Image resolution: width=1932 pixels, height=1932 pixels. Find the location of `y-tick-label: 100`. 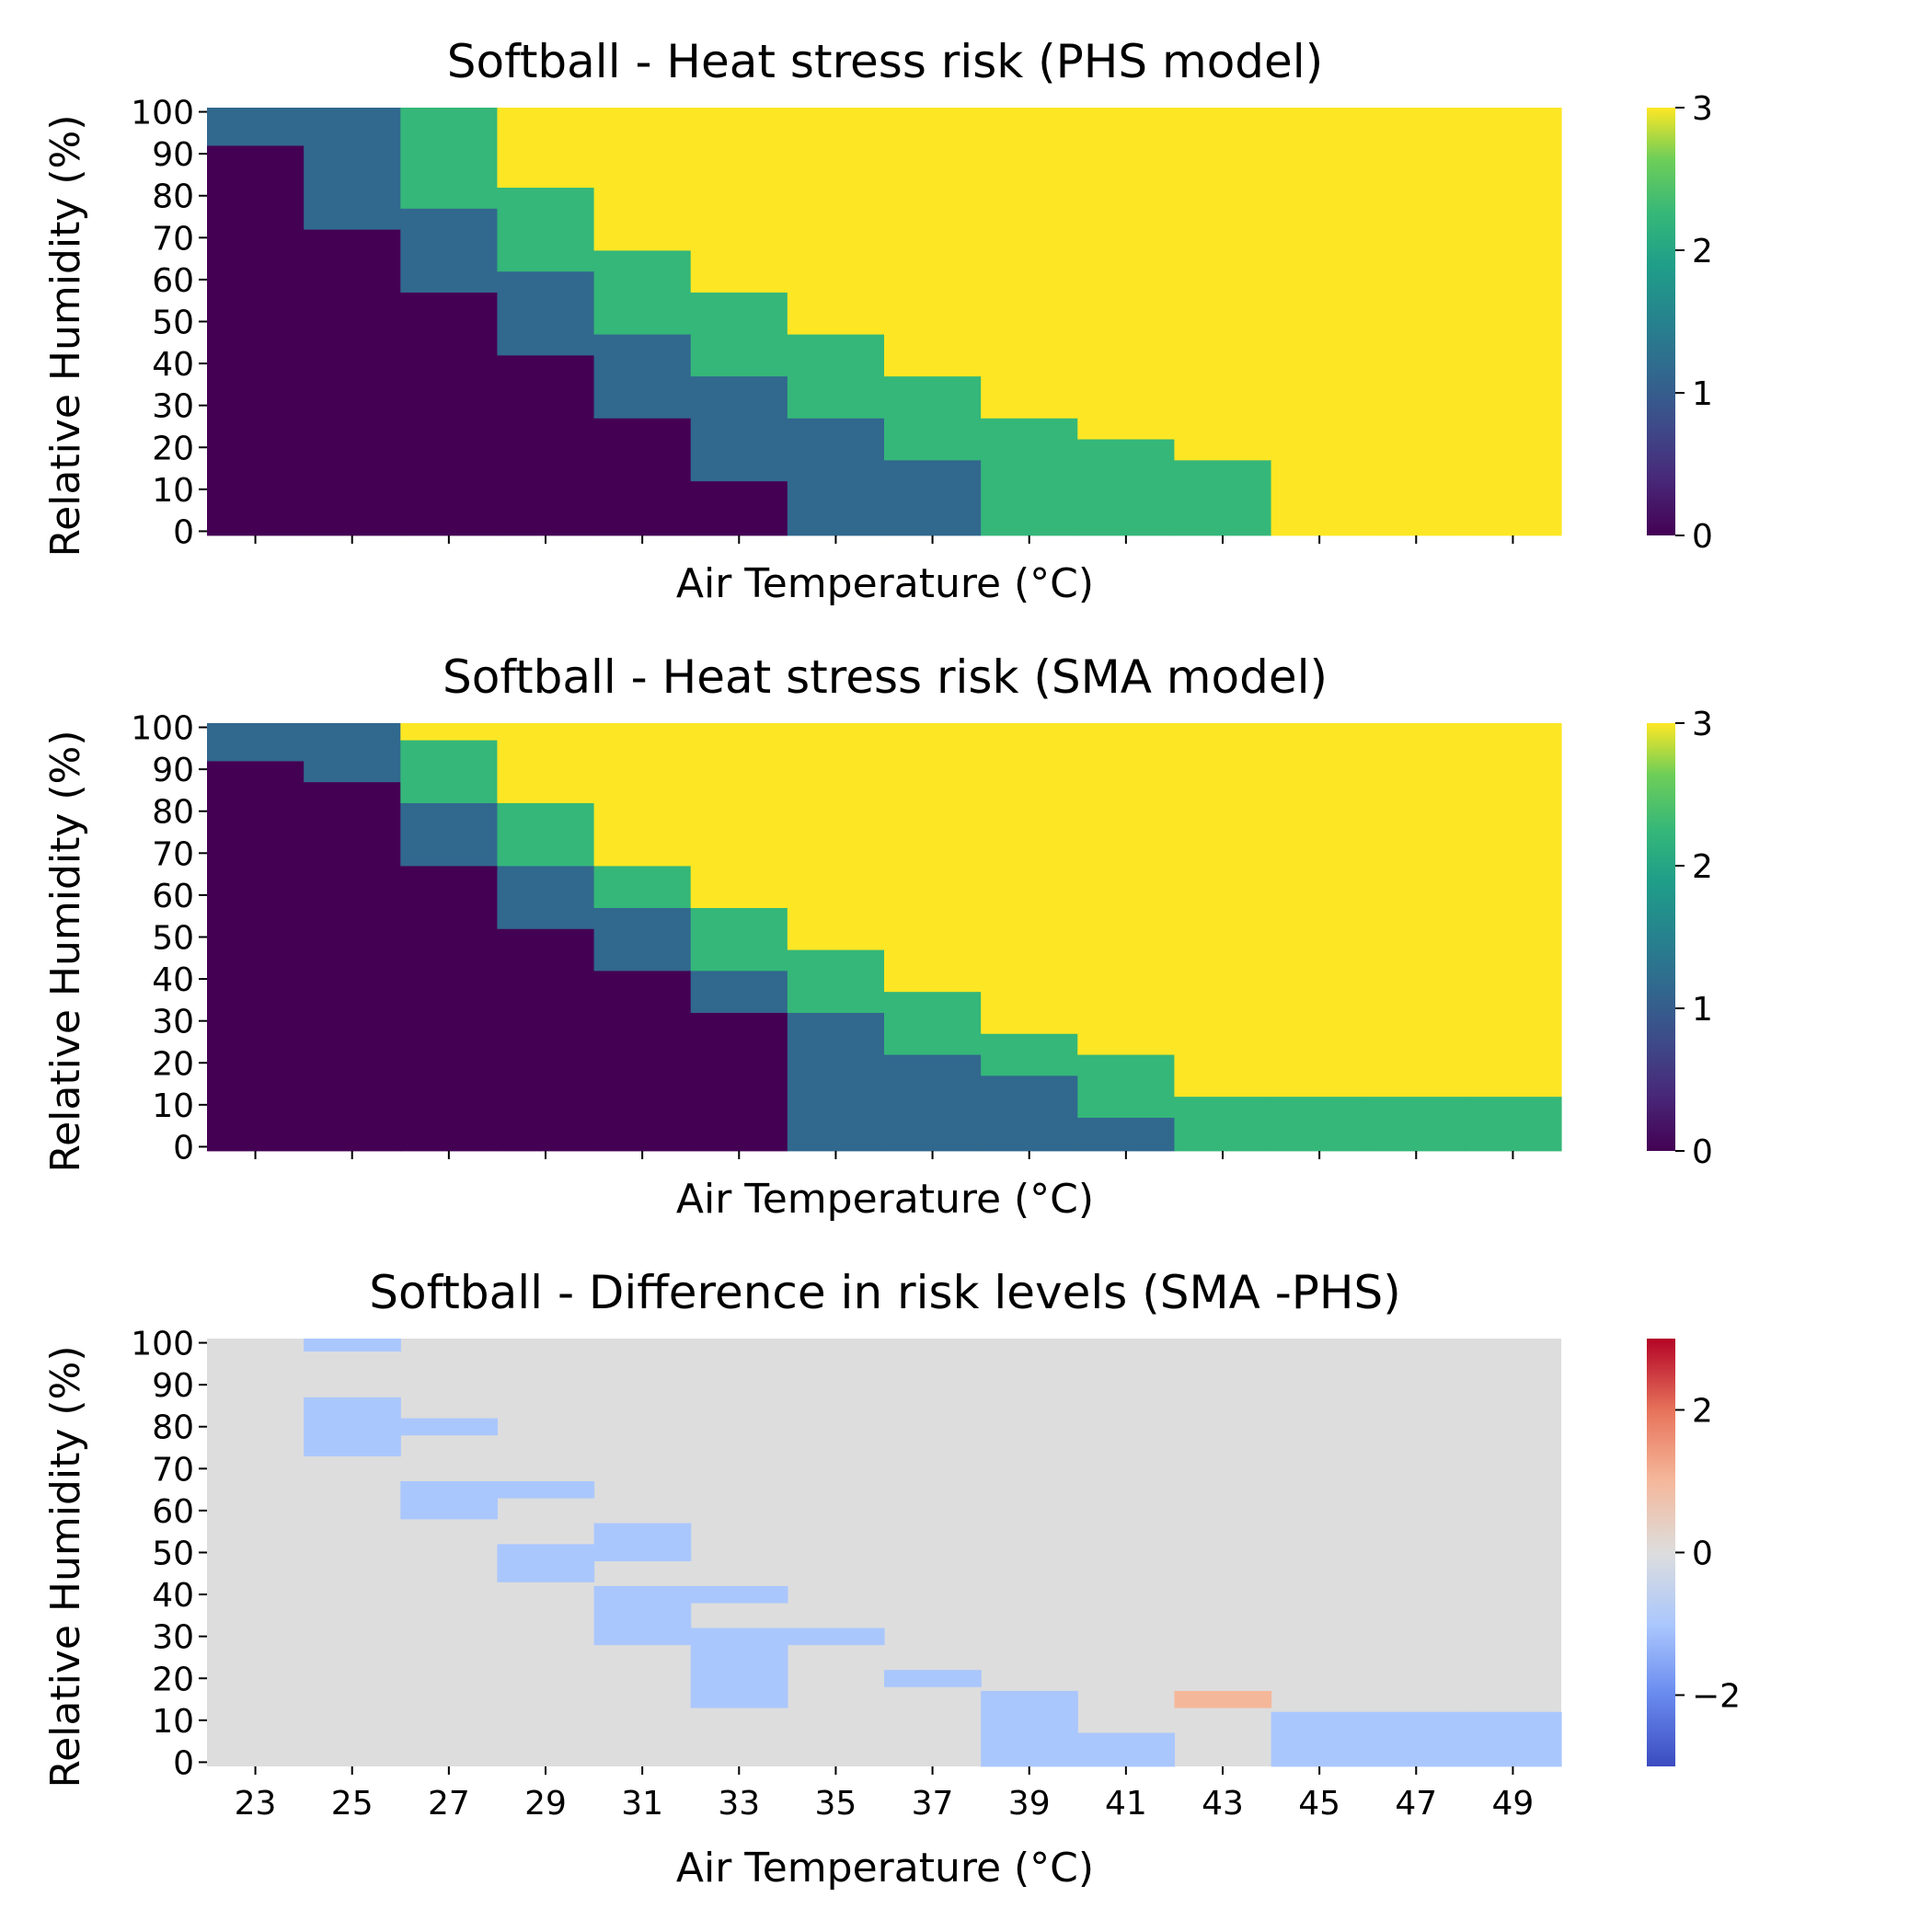

y-tick-label: 100 is located at coordinates (162, 1344).